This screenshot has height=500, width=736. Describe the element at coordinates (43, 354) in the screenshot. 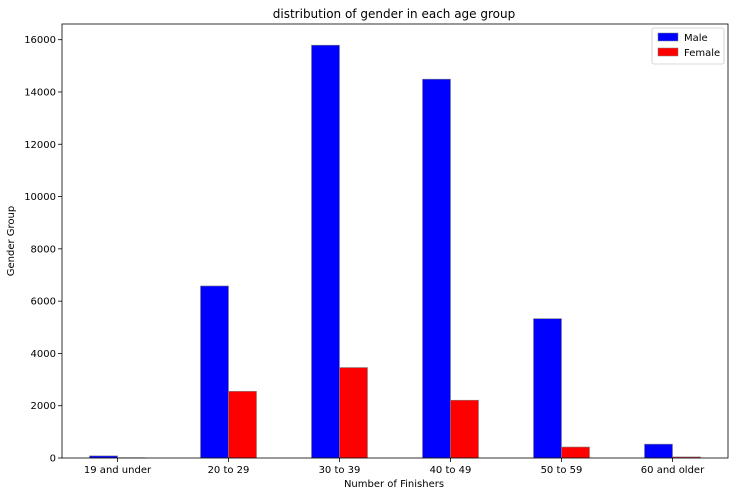

I see `y-tick-label: 4000` at that location.